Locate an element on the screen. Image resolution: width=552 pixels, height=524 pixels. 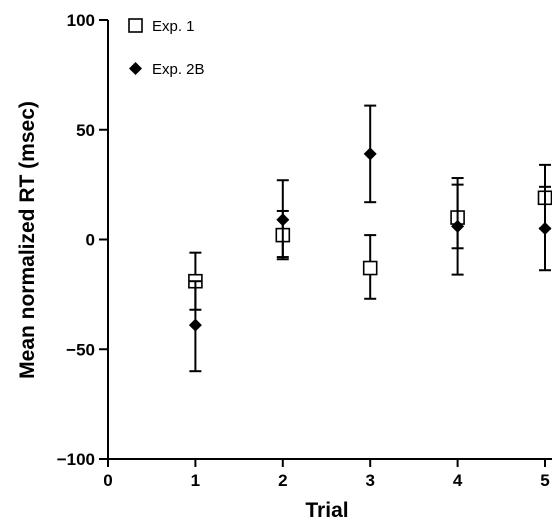
y-tick-label: −100 is located at coordinates (76, 459).